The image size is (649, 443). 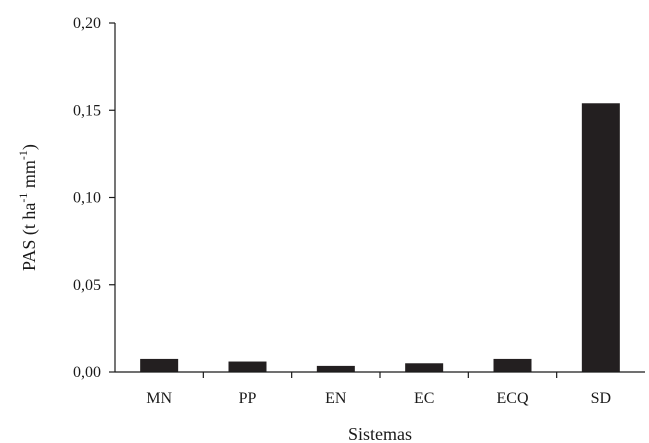 I want to click on x-ticks-group: MN PP EN EC ECQ SD, so click(x=378, y=389).